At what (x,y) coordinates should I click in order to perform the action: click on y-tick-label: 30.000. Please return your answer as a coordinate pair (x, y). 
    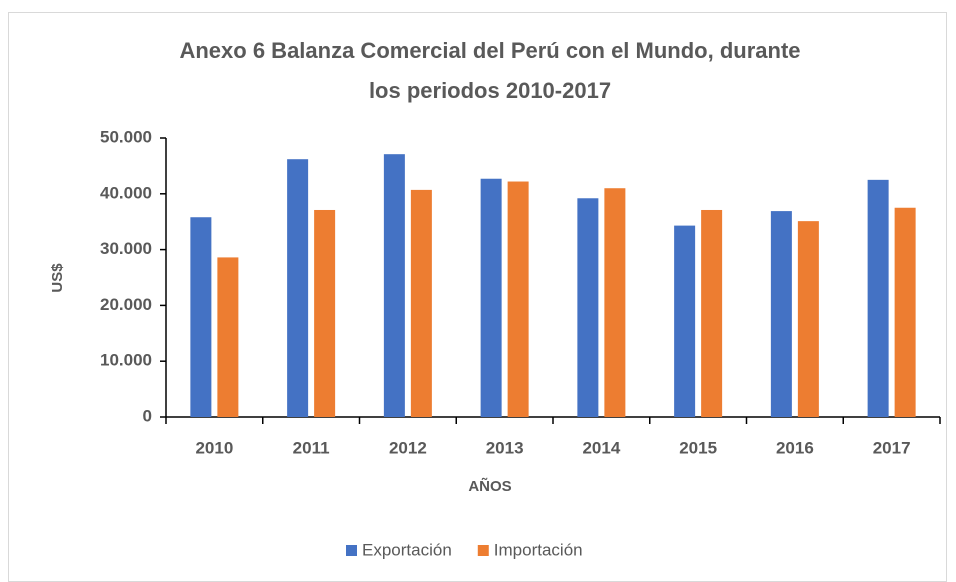
    Looking at the image, I should click on (126, 248).